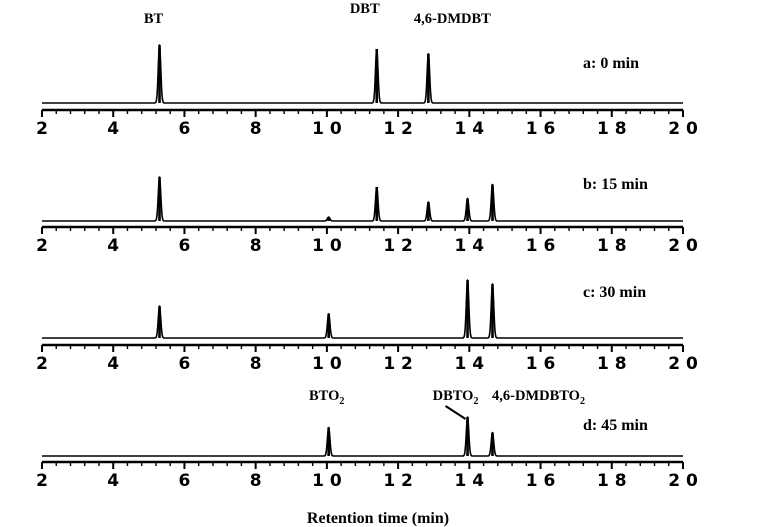 The height and width of the screenshot is (527, 782). What do you see at coordinates (615, 184) in the screenshot?
I see `panel-label: b: 15 min` at bounding box center [615, 184].